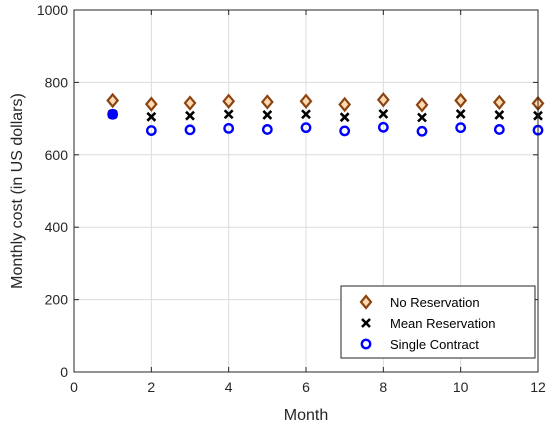 This screenshot has width=550, height=427. What do you see at coordinates (17, 191) in the screenshot?
I see `y-axis-title: Monthly cost (in US dollars)` at bounding box center [17, 191].